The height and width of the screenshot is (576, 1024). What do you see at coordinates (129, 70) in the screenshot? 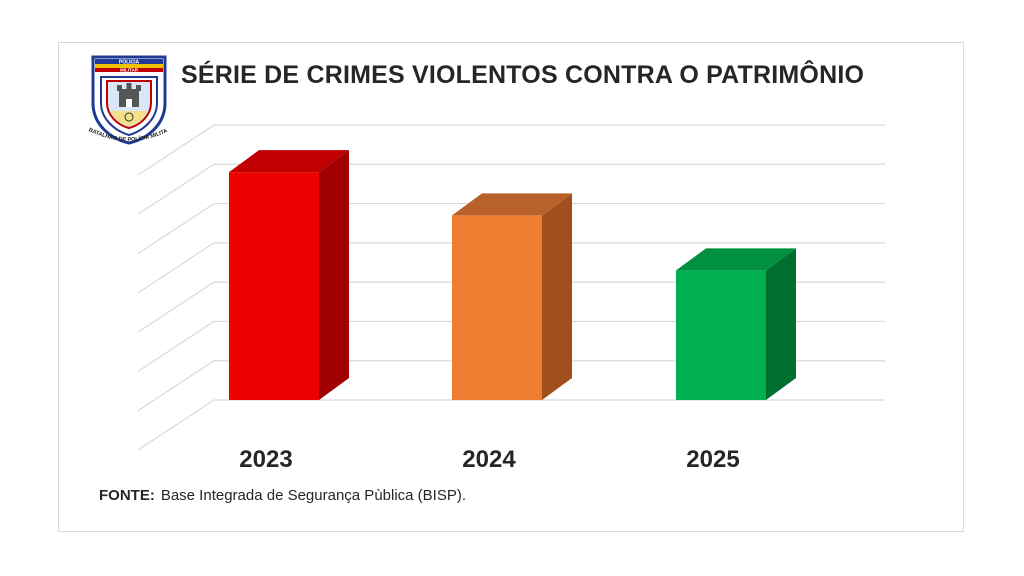
I see `svg-text: MILITAR` at bounding box center [129, 70].